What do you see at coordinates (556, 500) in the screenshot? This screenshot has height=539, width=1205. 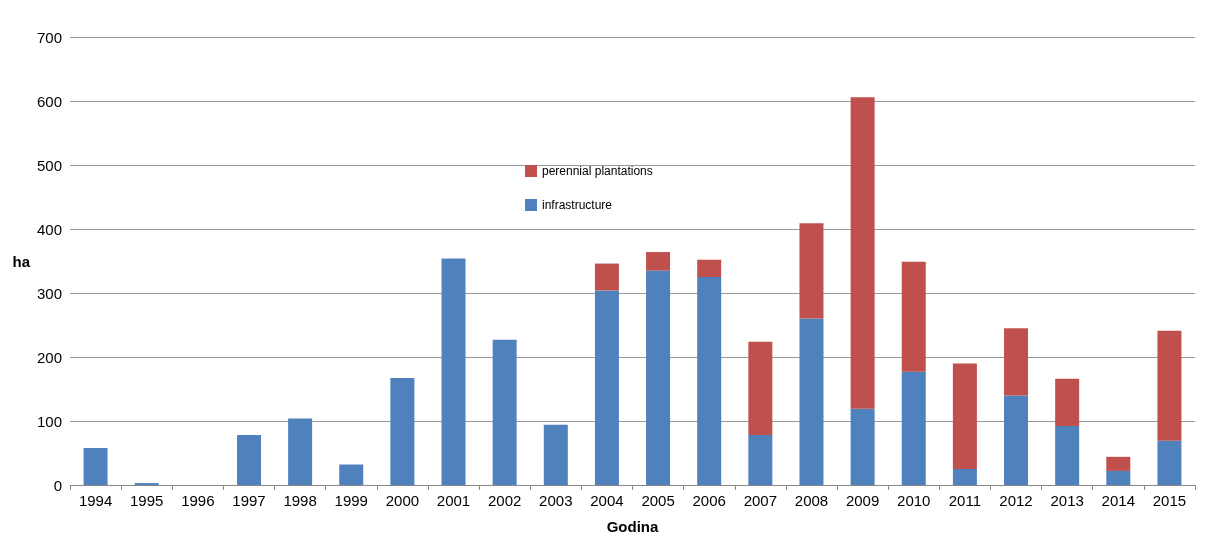 I see `x-tick-label: 2003` at bounding box center [556, 500].